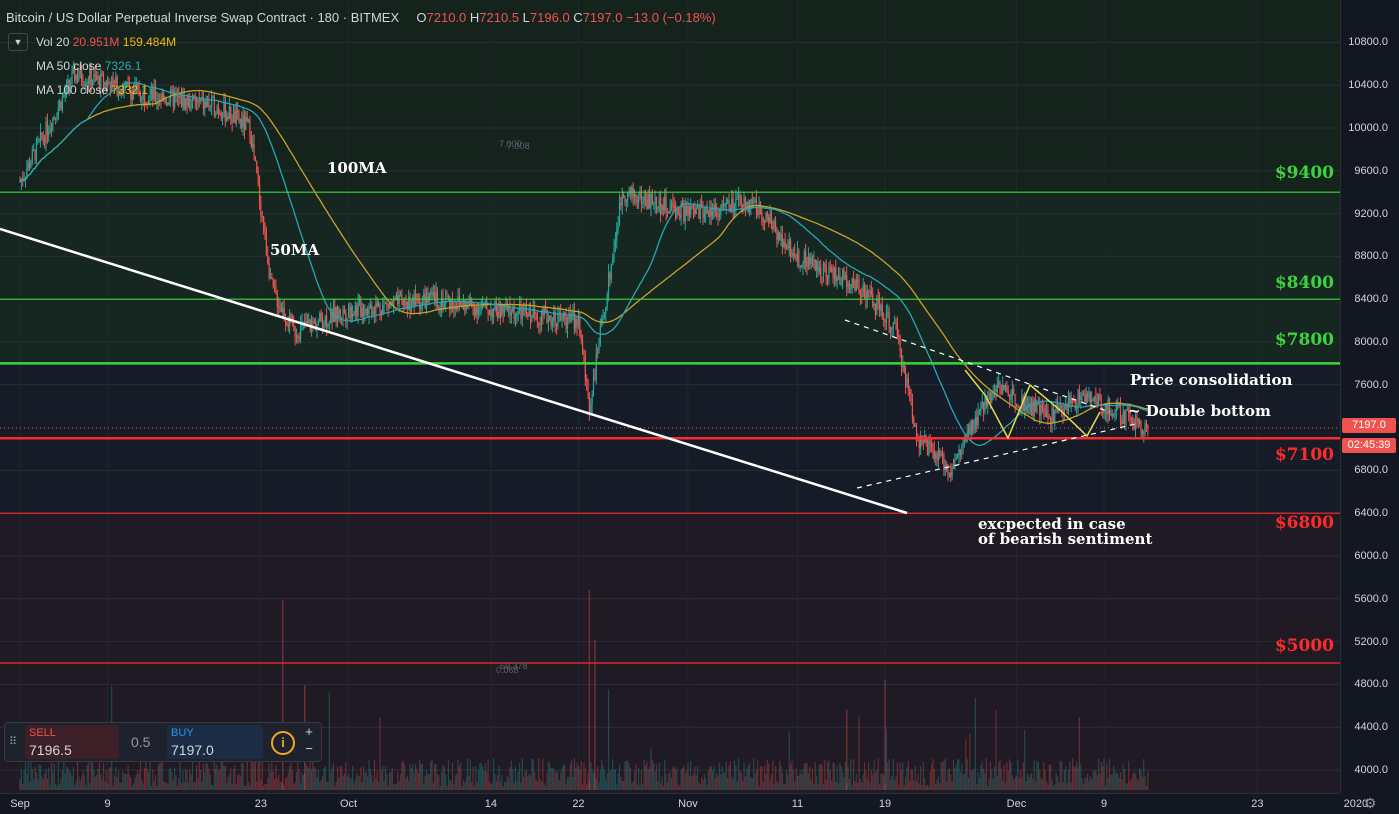  Describe the element at coordinates (977, 366) in the screenshot. I see `triangle-upper-line` at that location.